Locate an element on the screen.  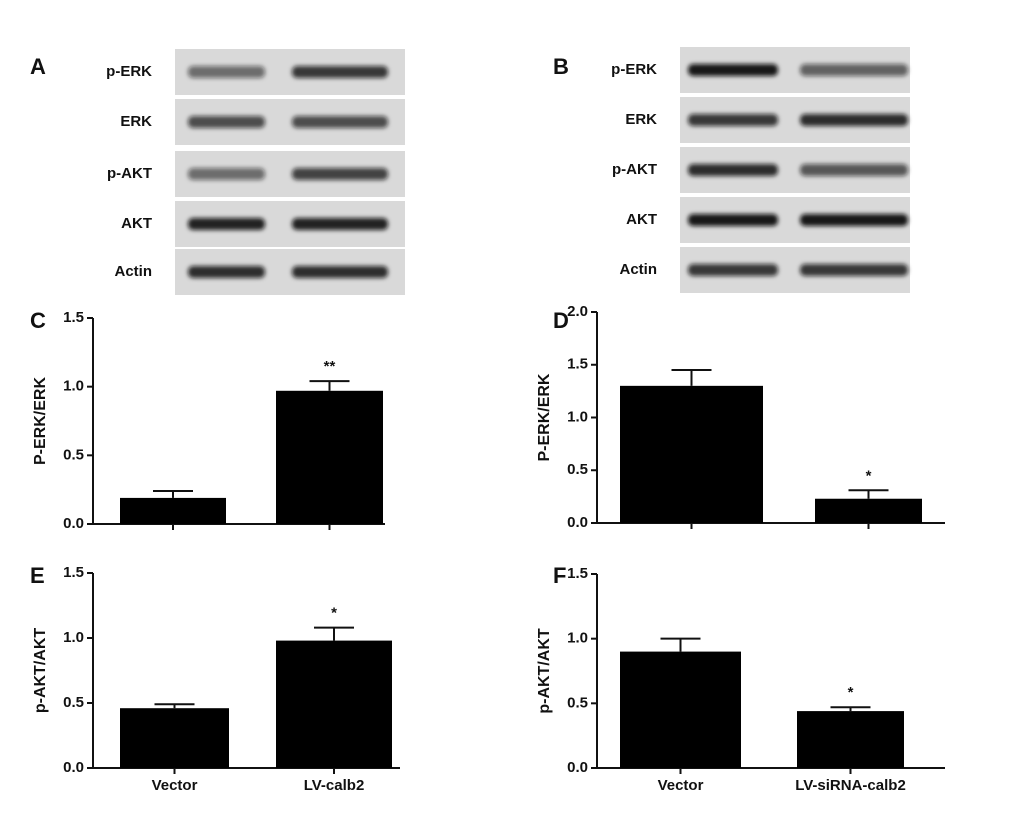
panel-label: B is located at coordinates (561, 66).